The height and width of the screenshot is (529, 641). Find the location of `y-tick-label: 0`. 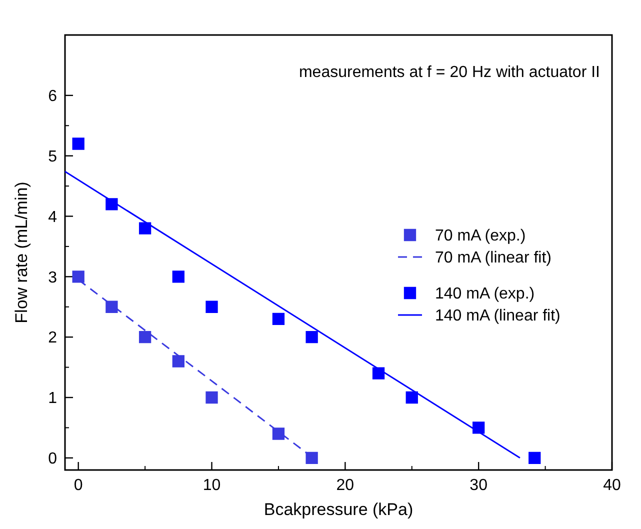

y-tick-label: 0 is located at coordinates (53, 459).